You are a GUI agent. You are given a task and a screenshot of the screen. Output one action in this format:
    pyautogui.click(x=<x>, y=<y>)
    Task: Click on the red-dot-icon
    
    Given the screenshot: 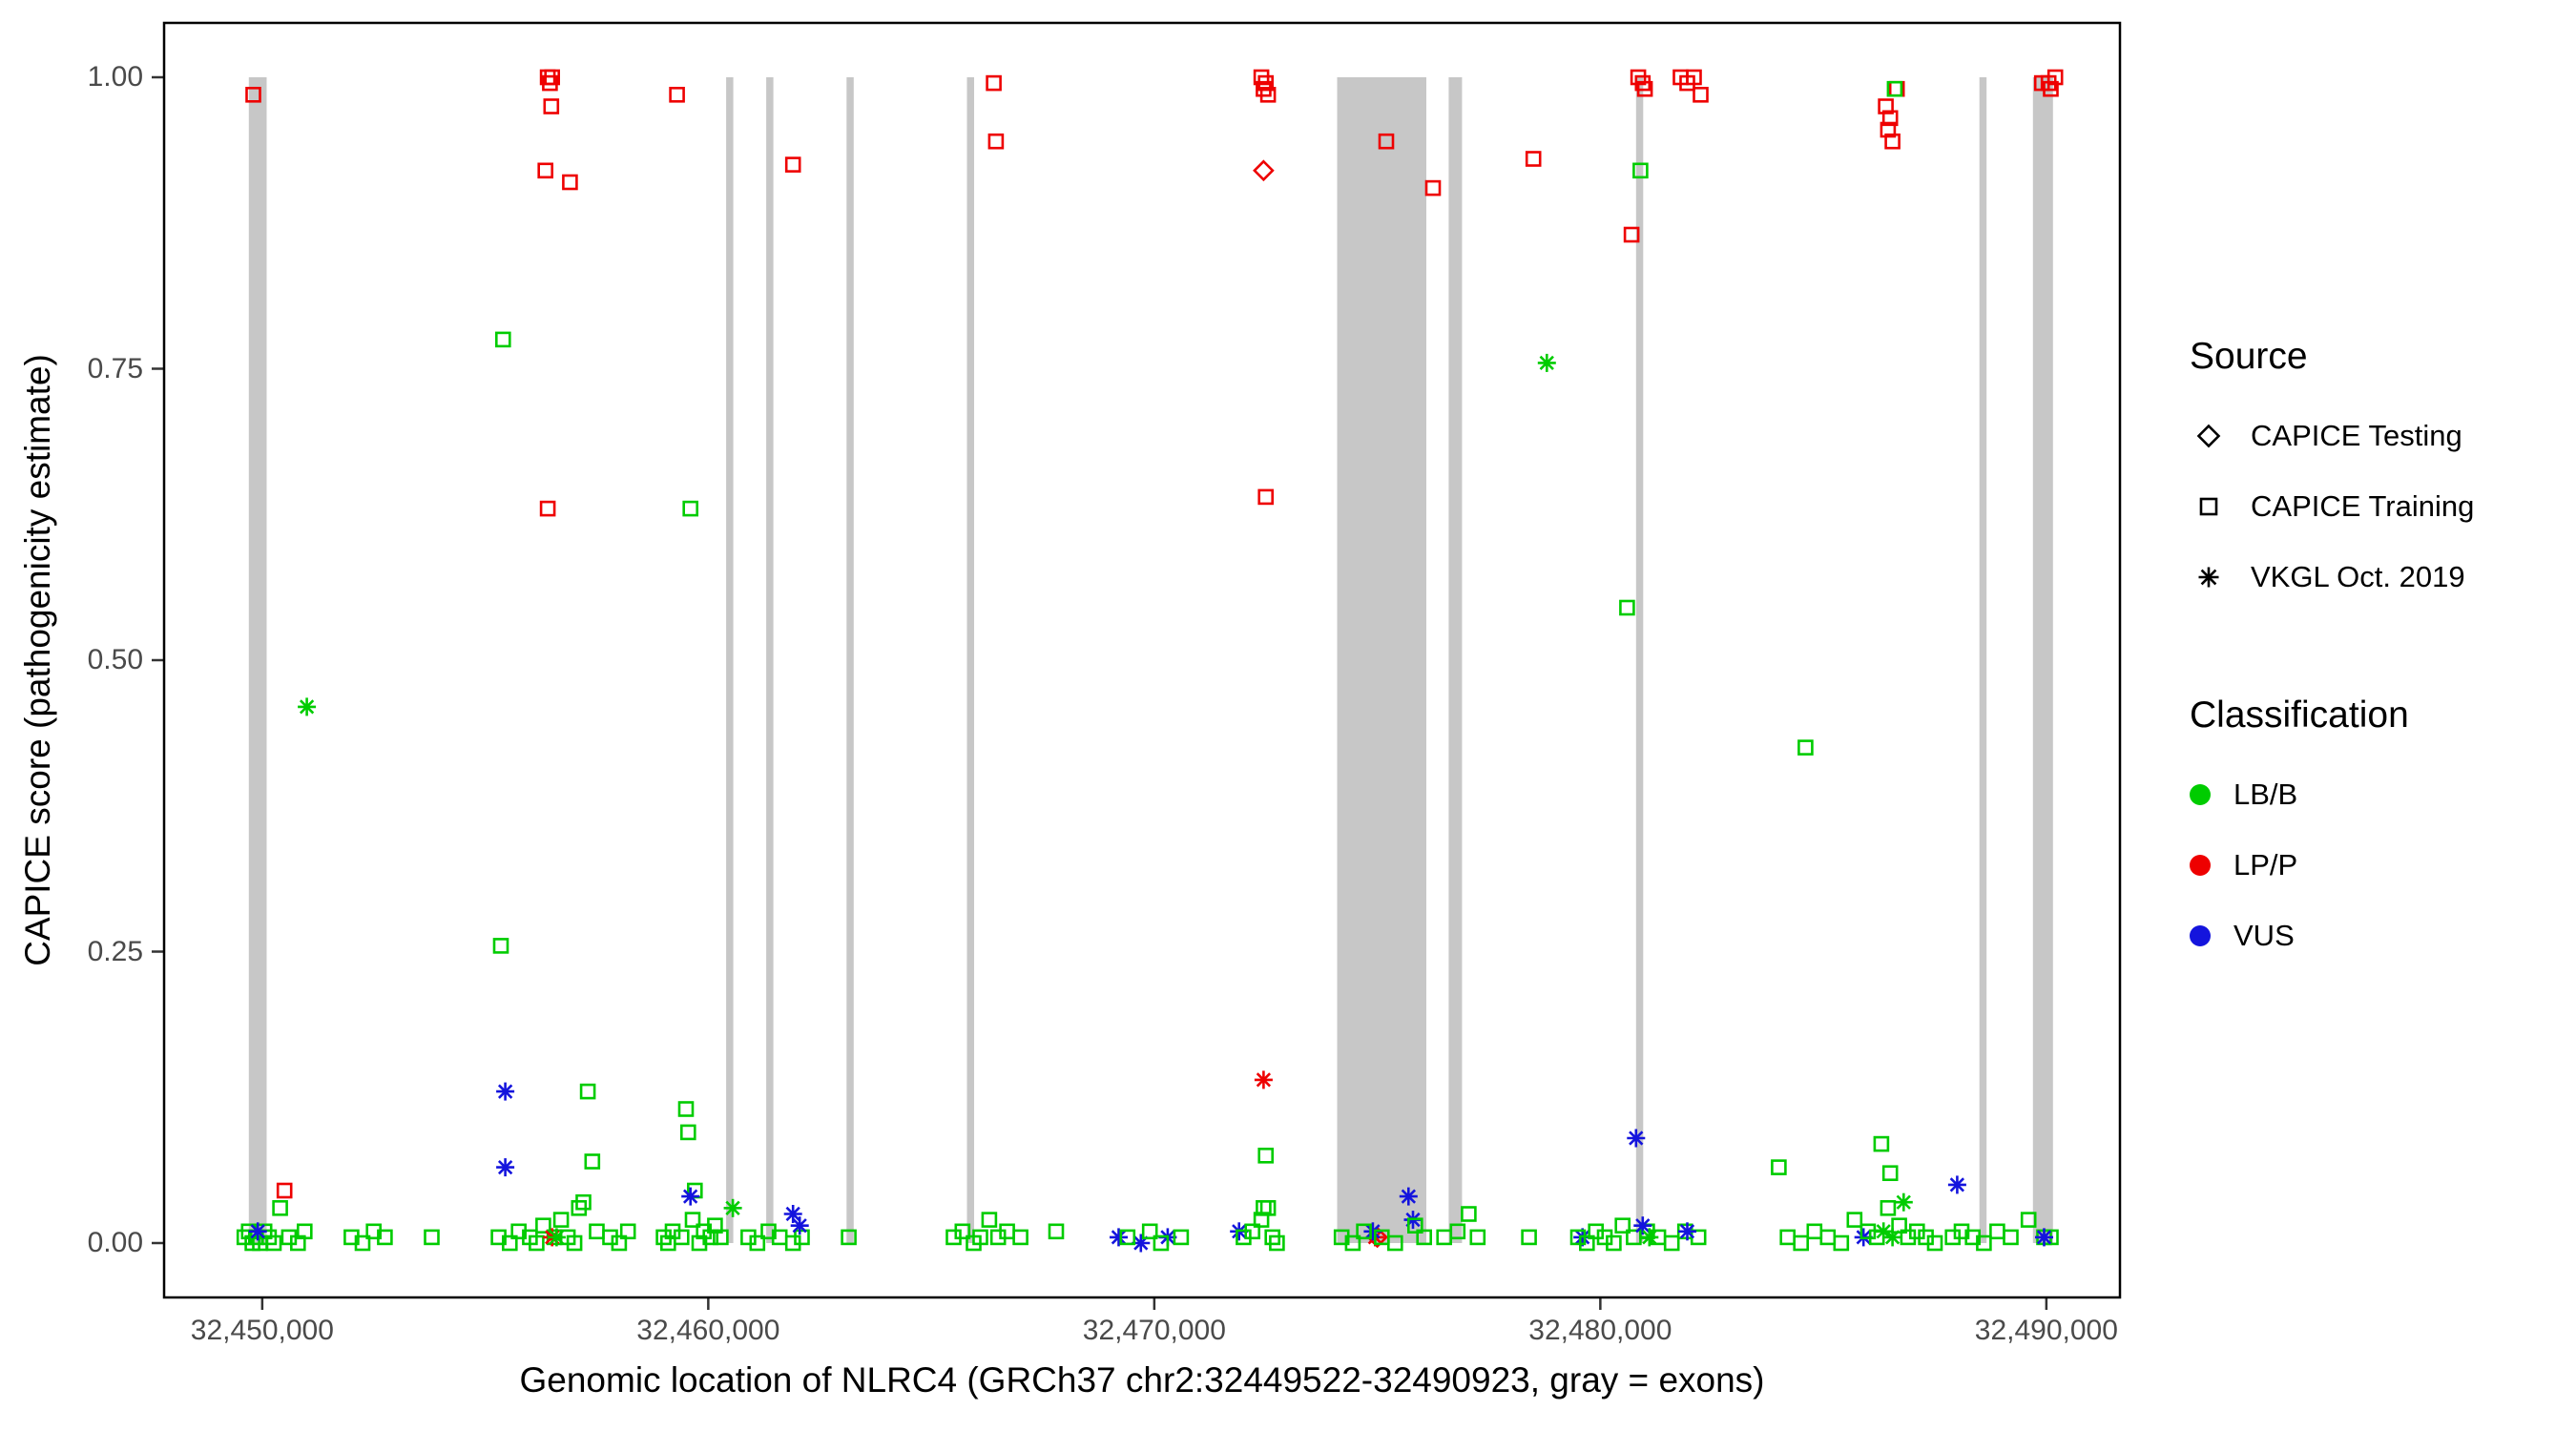 What is the action you would take?
    pyautogui.click(x=2200, y=865)
    